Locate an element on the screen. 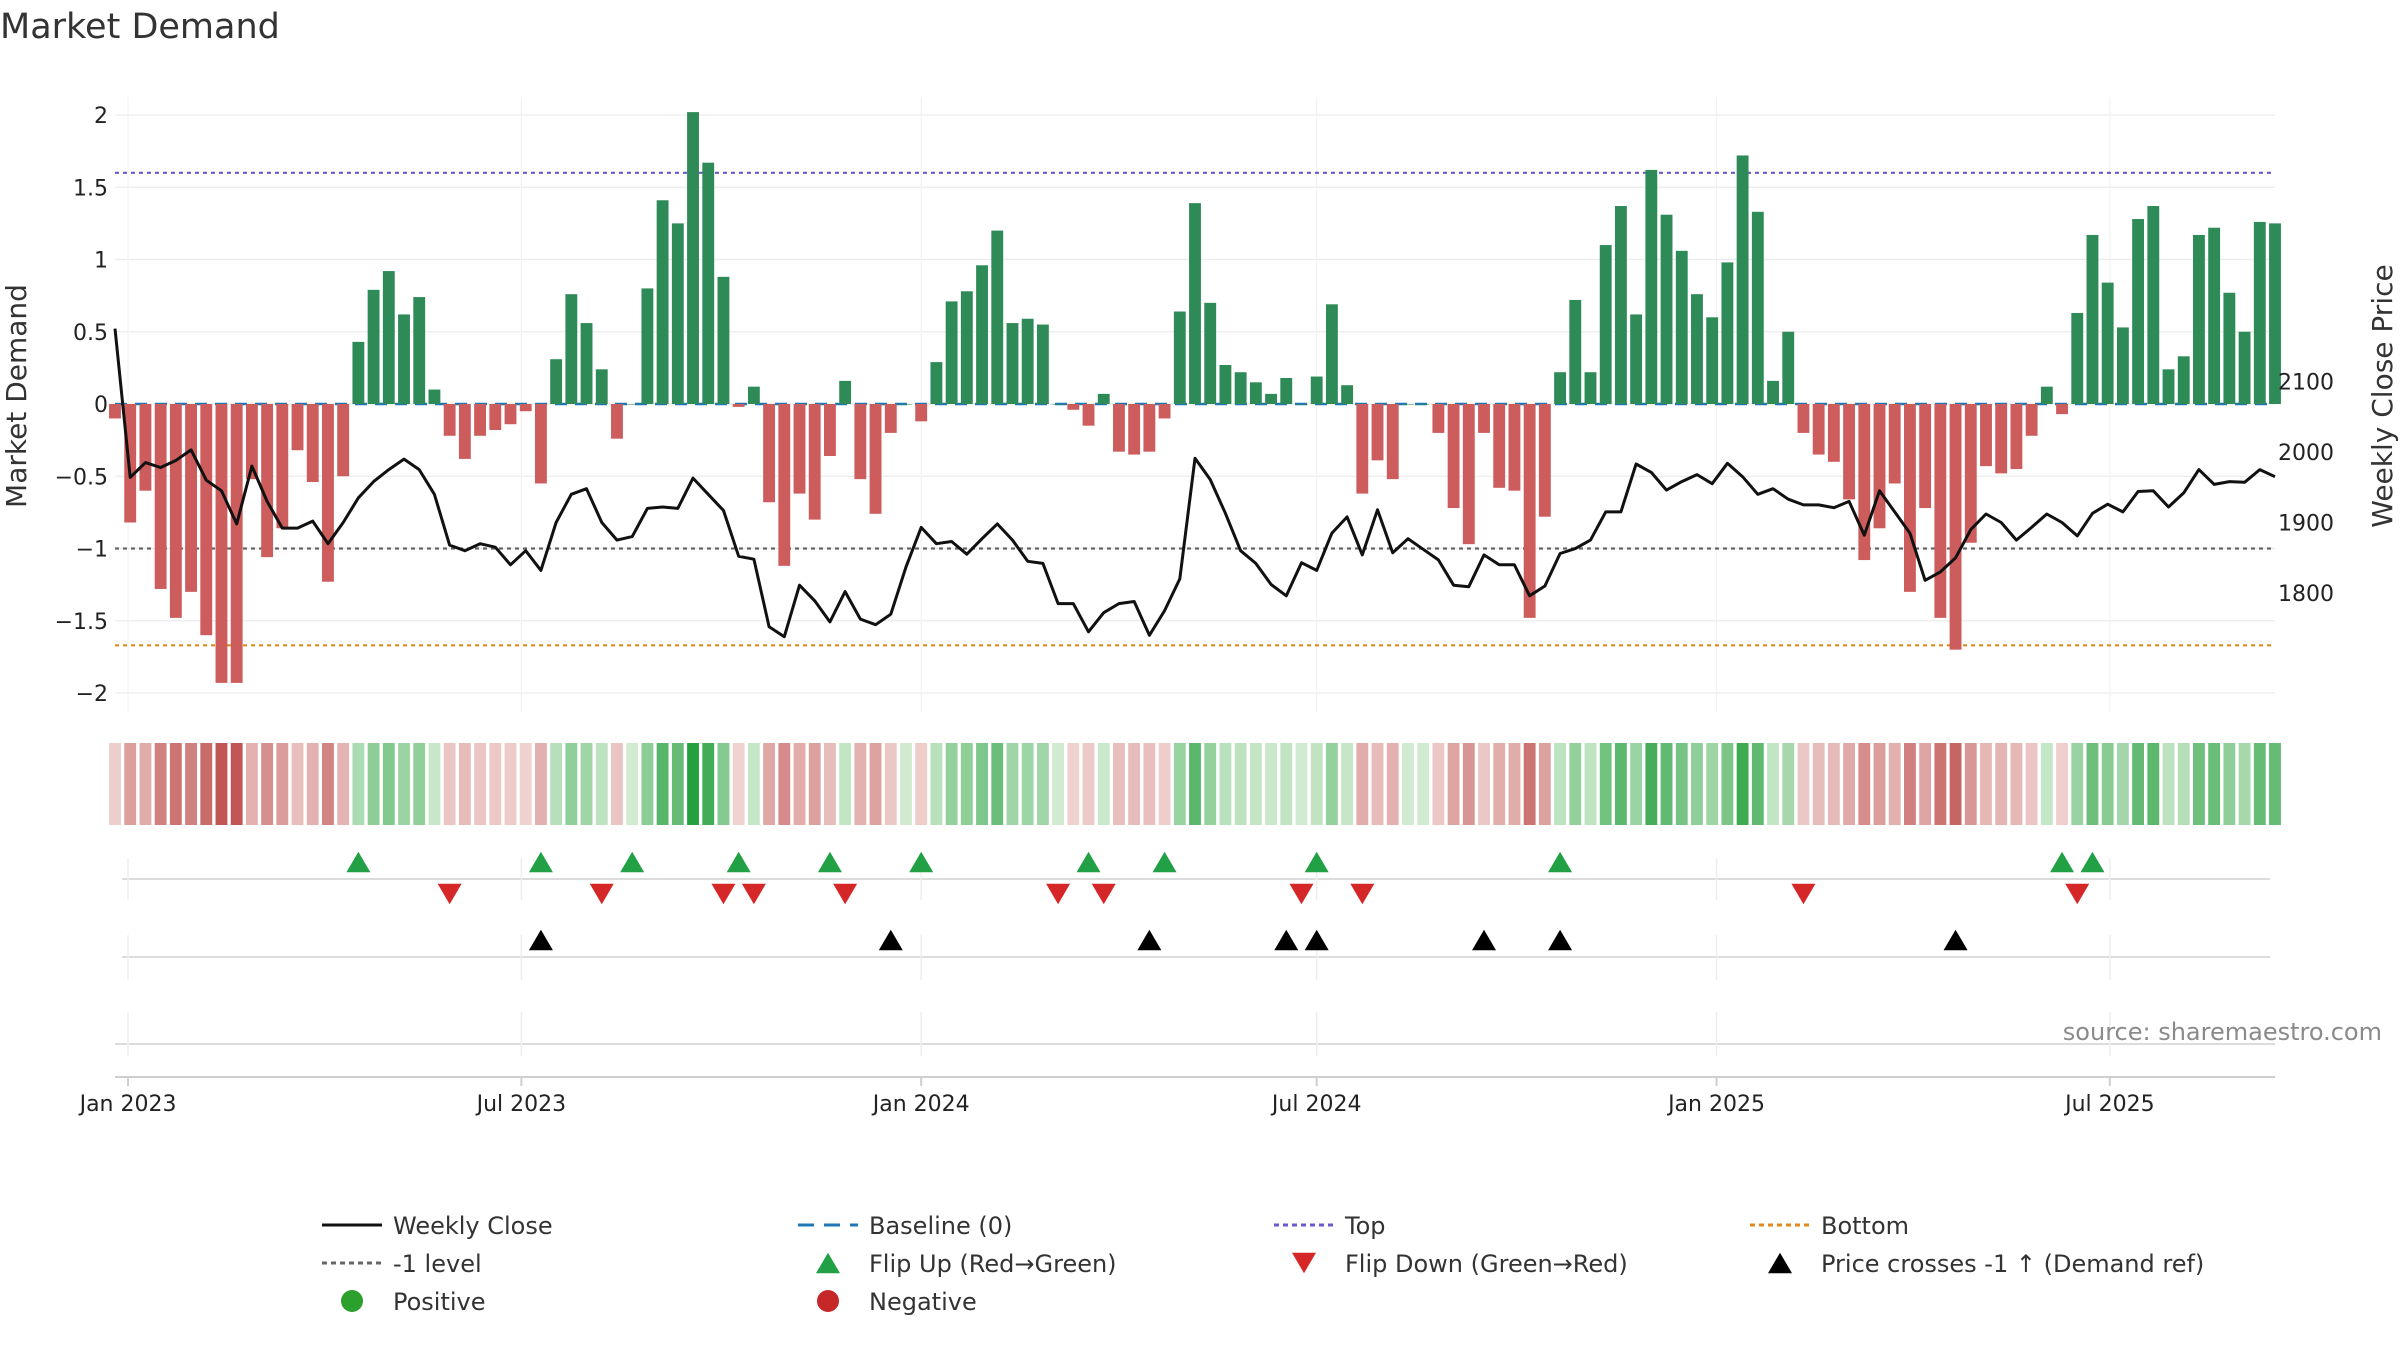 Image resolution: width=2400 pixels, height=1350 pixels. x-tick-label: Jul 2025 is located at coordinates (2109, 1104).